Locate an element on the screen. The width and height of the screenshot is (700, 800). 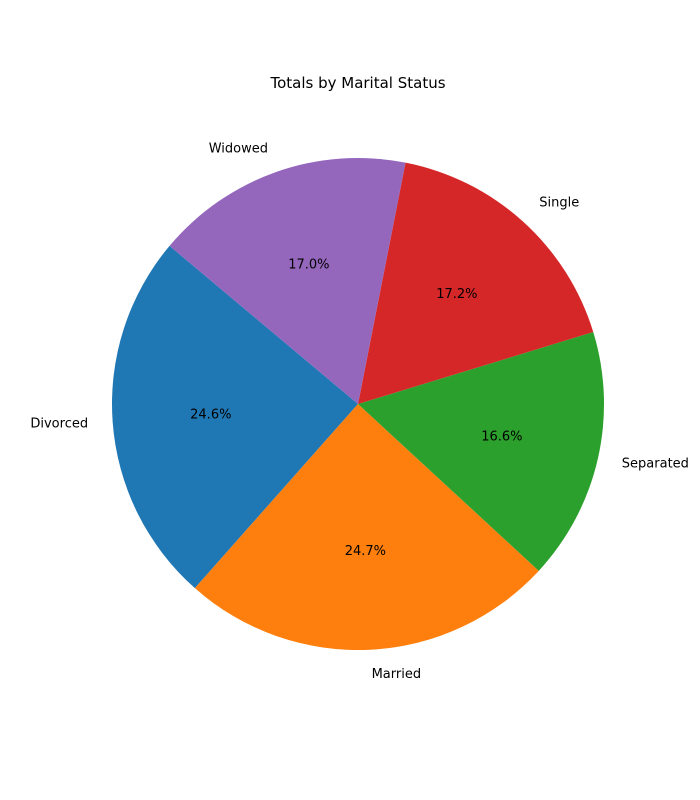
slice-label-married: Married is located at coordinates (397, 674).